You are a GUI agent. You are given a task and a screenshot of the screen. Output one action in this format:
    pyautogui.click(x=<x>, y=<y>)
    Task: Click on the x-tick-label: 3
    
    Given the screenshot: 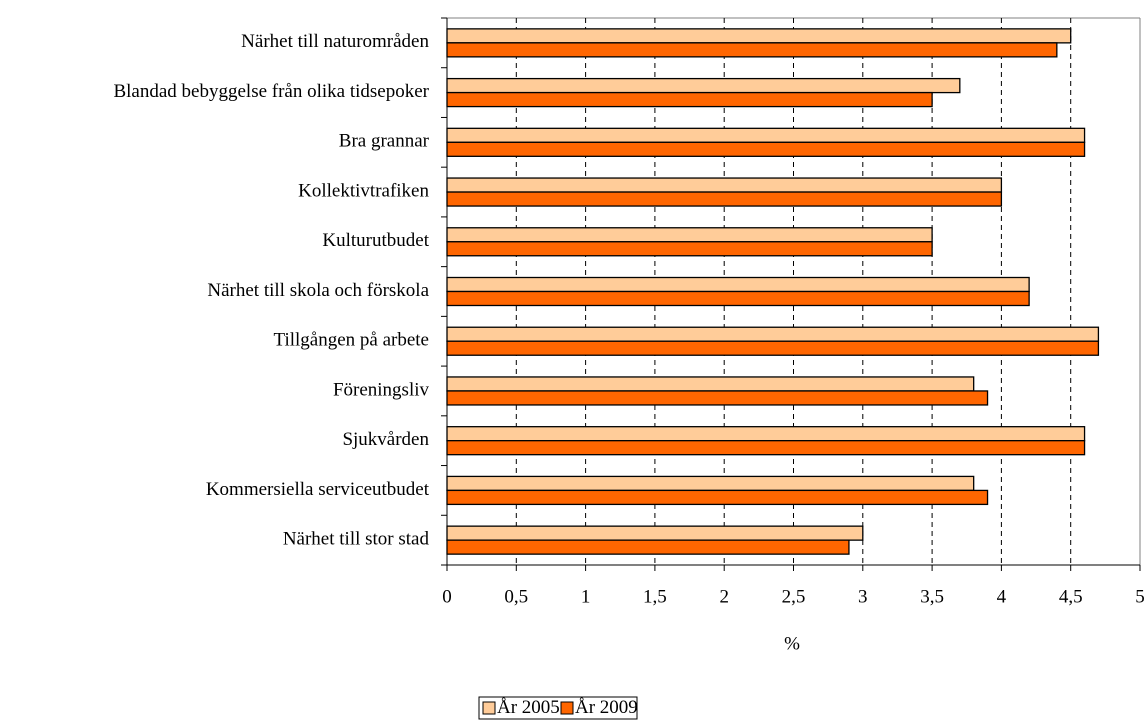 What is the action you would take?
    pyautogui.click(x=863, y=596)
    